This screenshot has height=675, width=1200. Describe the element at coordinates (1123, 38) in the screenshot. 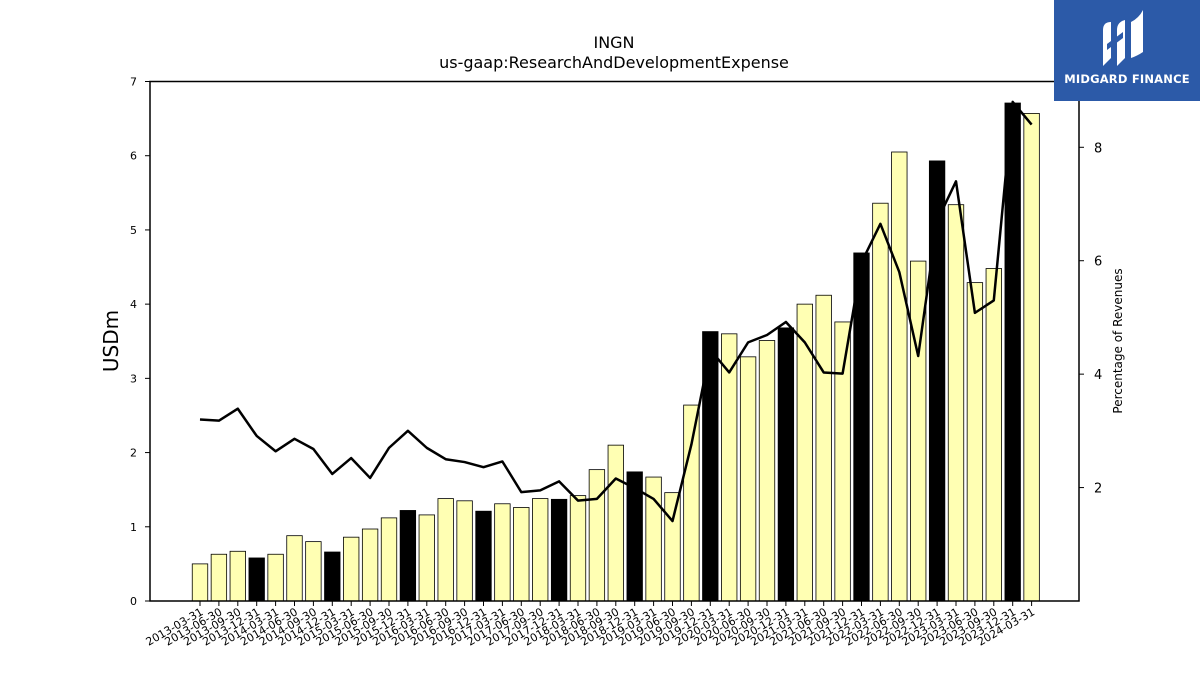

I see `midgard-m-logo-icon` at that location.